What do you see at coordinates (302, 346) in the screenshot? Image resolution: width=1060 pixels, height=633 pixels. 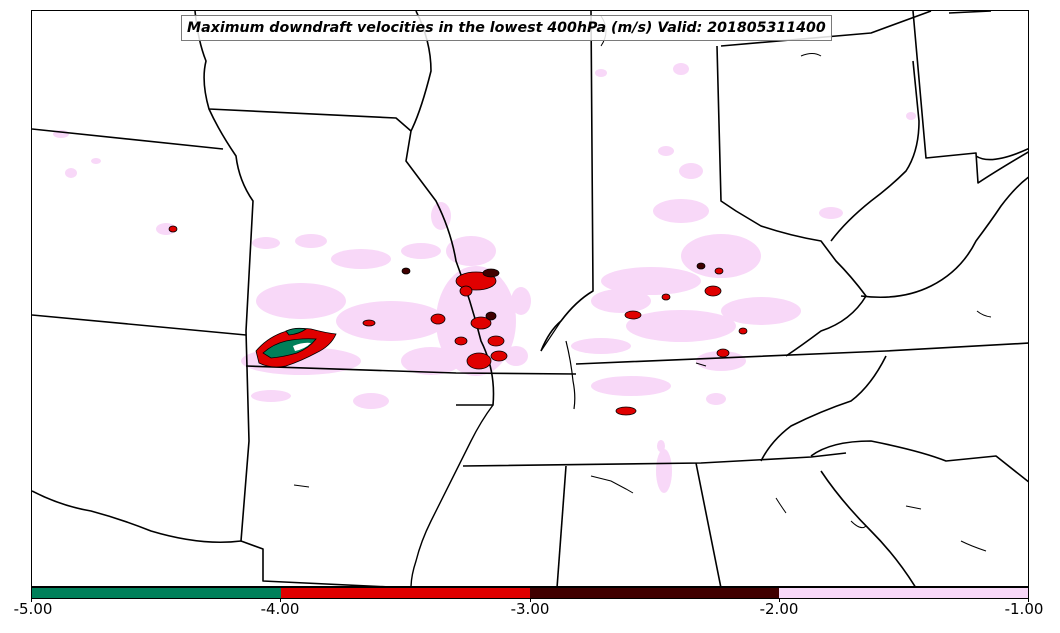 I see `cell-white` at bounding box center [302, 346].